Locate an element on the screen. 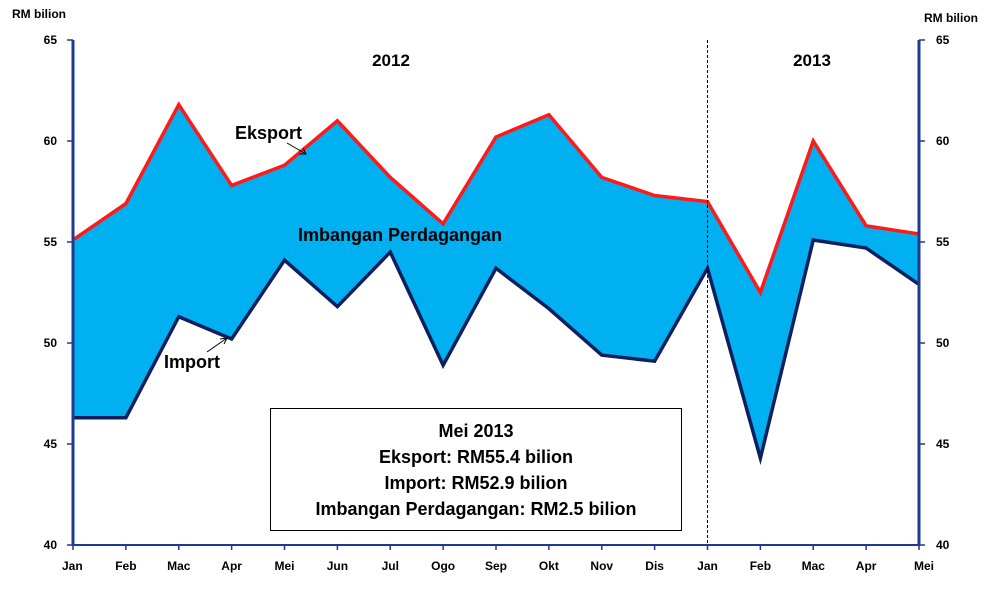 The image size is (985, 589). x-tick-label: Sep is located at coordinates (496, 566).